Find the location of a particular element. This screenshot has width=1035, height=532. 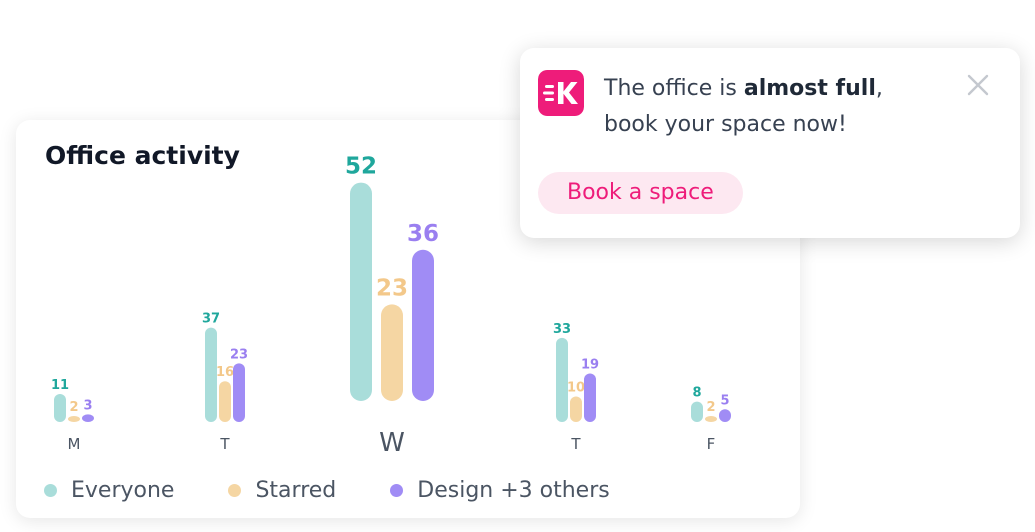

x-tick-label: F is located at coordinates (711, 444).